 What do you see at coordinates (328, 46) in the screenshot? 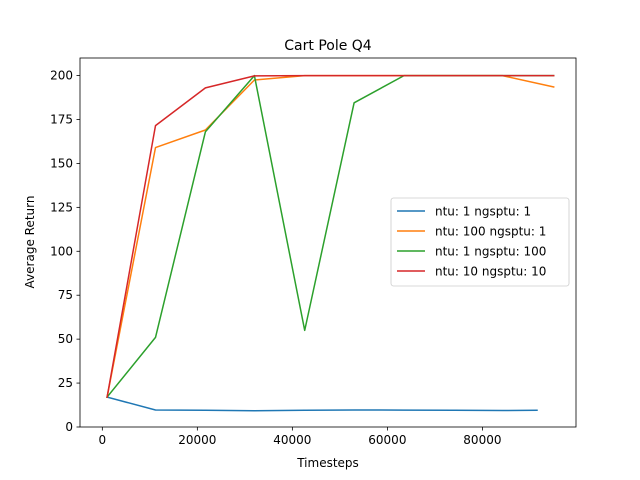
I see `chart-title: Cart Pole Q4` at bounding box center [328, 46].